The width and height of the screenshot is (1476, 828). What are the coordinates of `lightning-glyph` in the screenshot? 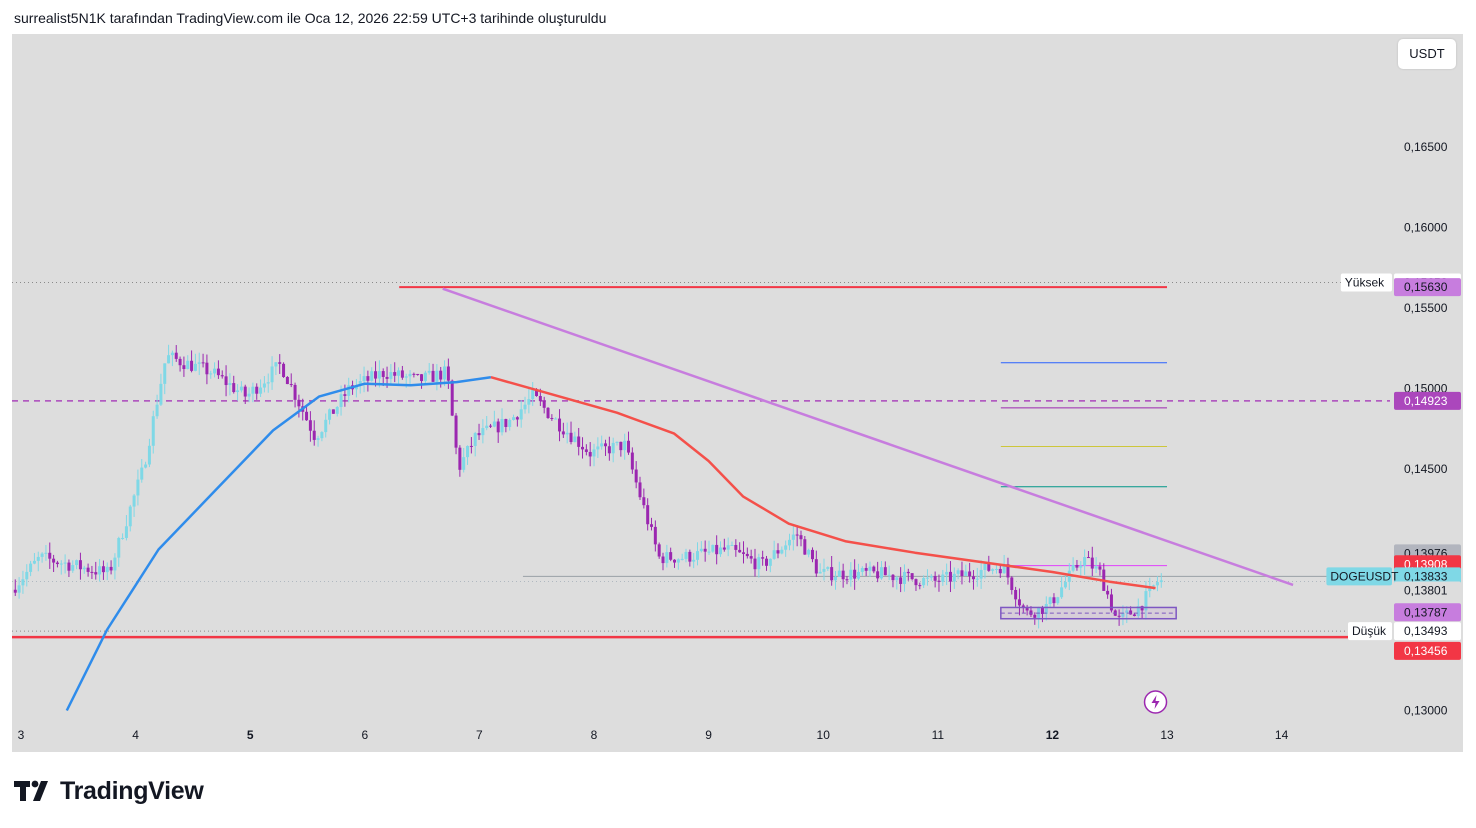 It's located at (1155, 702).